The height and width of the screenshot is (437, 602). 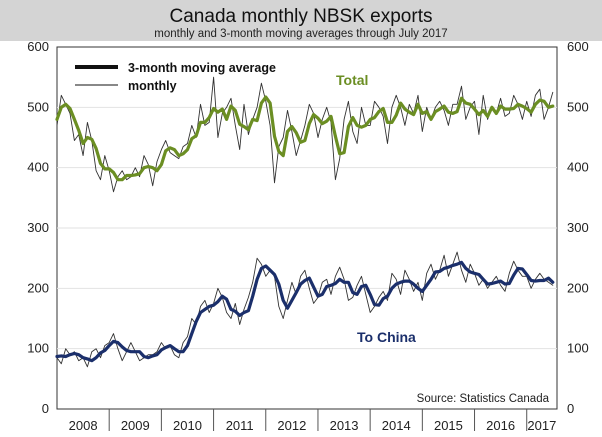 I want to click on y-tick-left: 400, so click(x=38, y=167).